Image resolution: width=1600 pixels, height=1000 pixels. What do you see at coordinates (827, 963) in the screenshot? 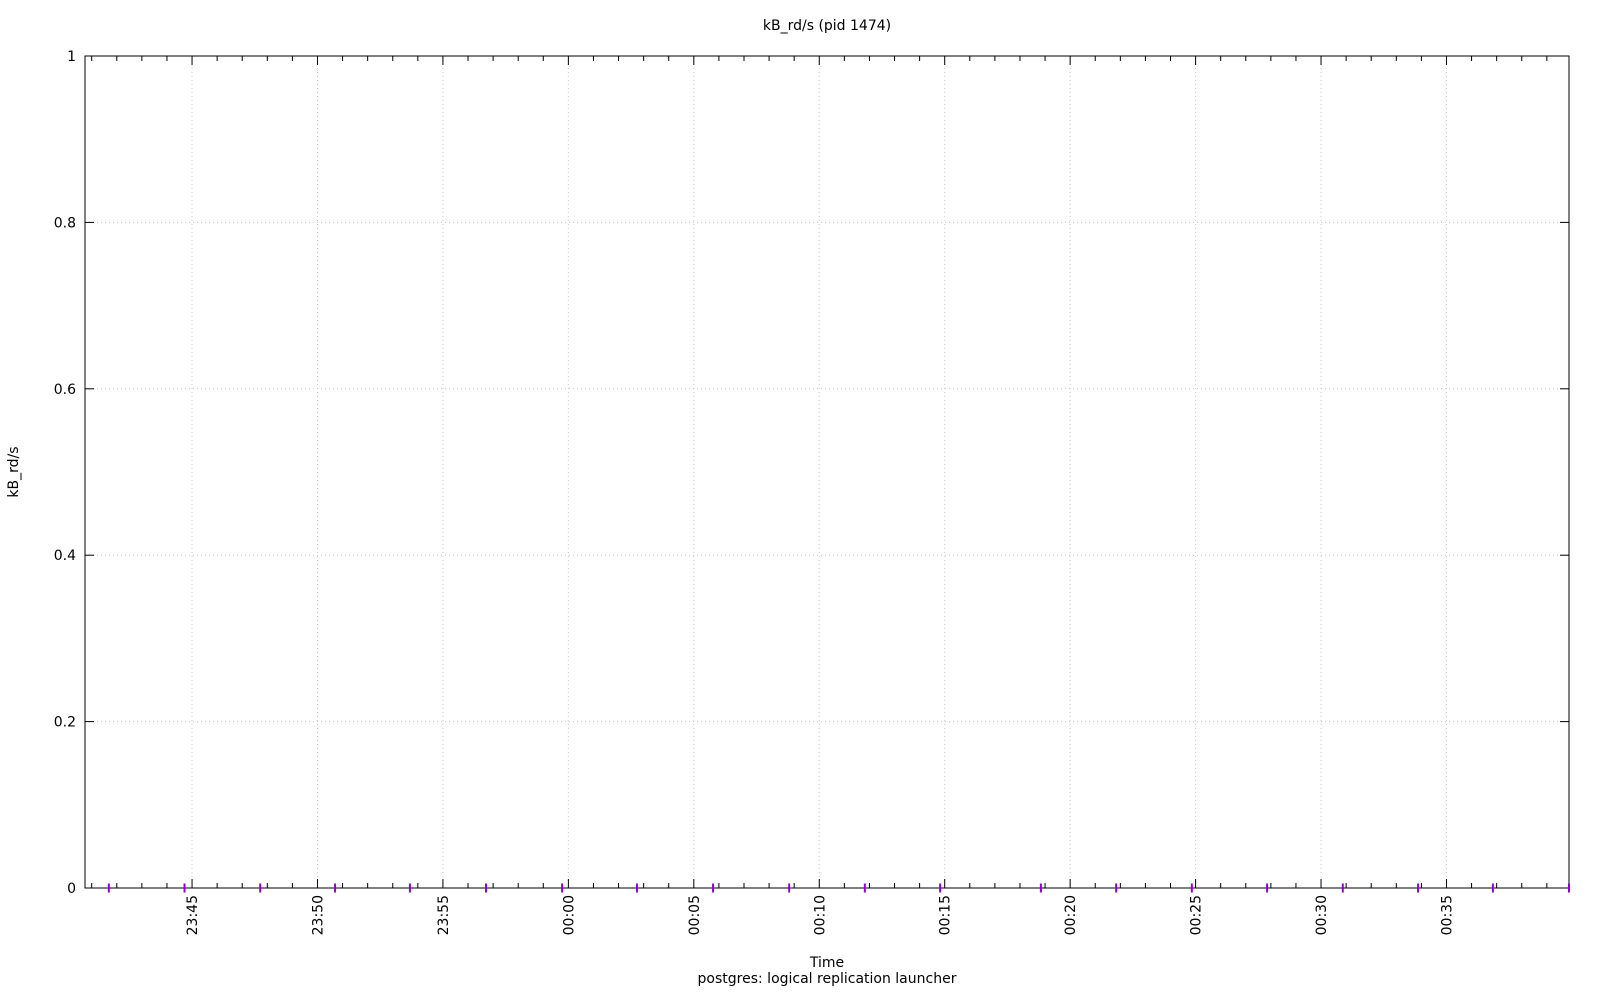
I see `x-axis-label: Time` at bounding box center [827, 963].